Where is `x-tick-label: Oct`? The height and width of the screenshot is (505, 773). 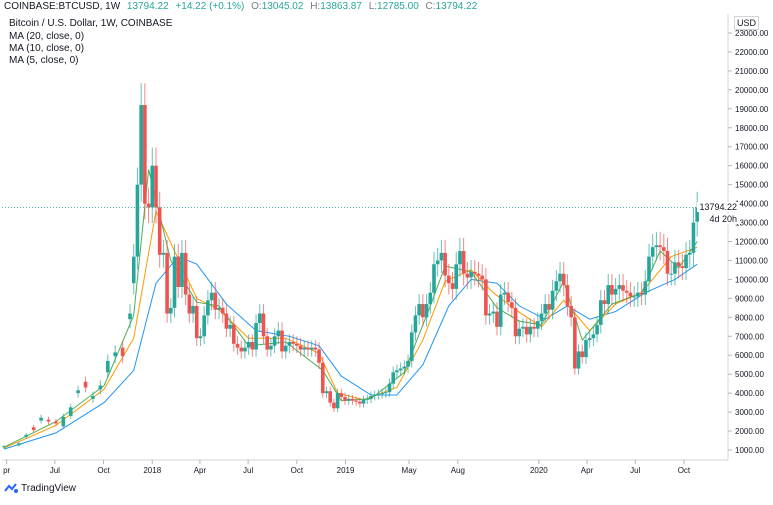
x-tick-label: Oct is located at coordinates (103, 470).